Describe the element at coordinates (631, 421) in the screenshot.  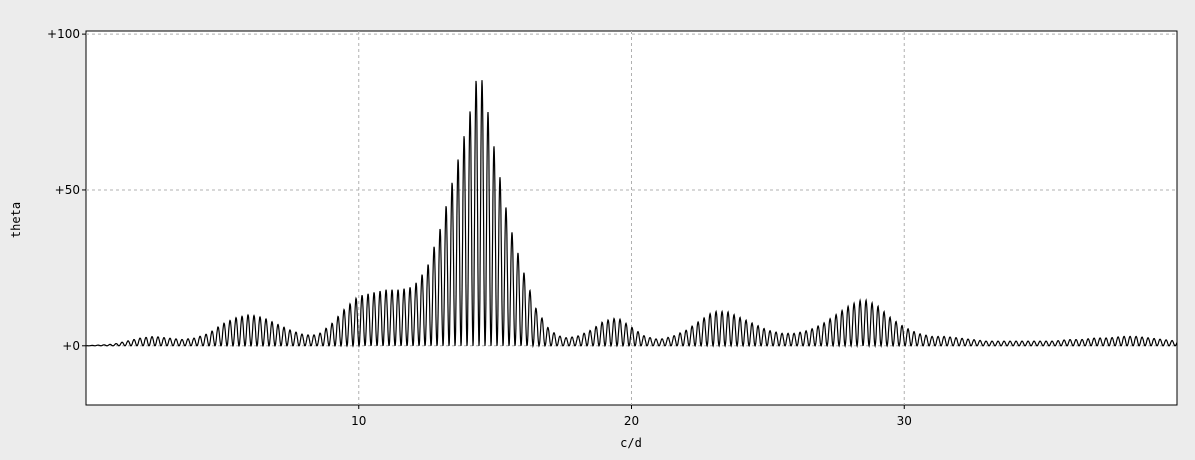
I see `x-tick-label: 20` at that location.